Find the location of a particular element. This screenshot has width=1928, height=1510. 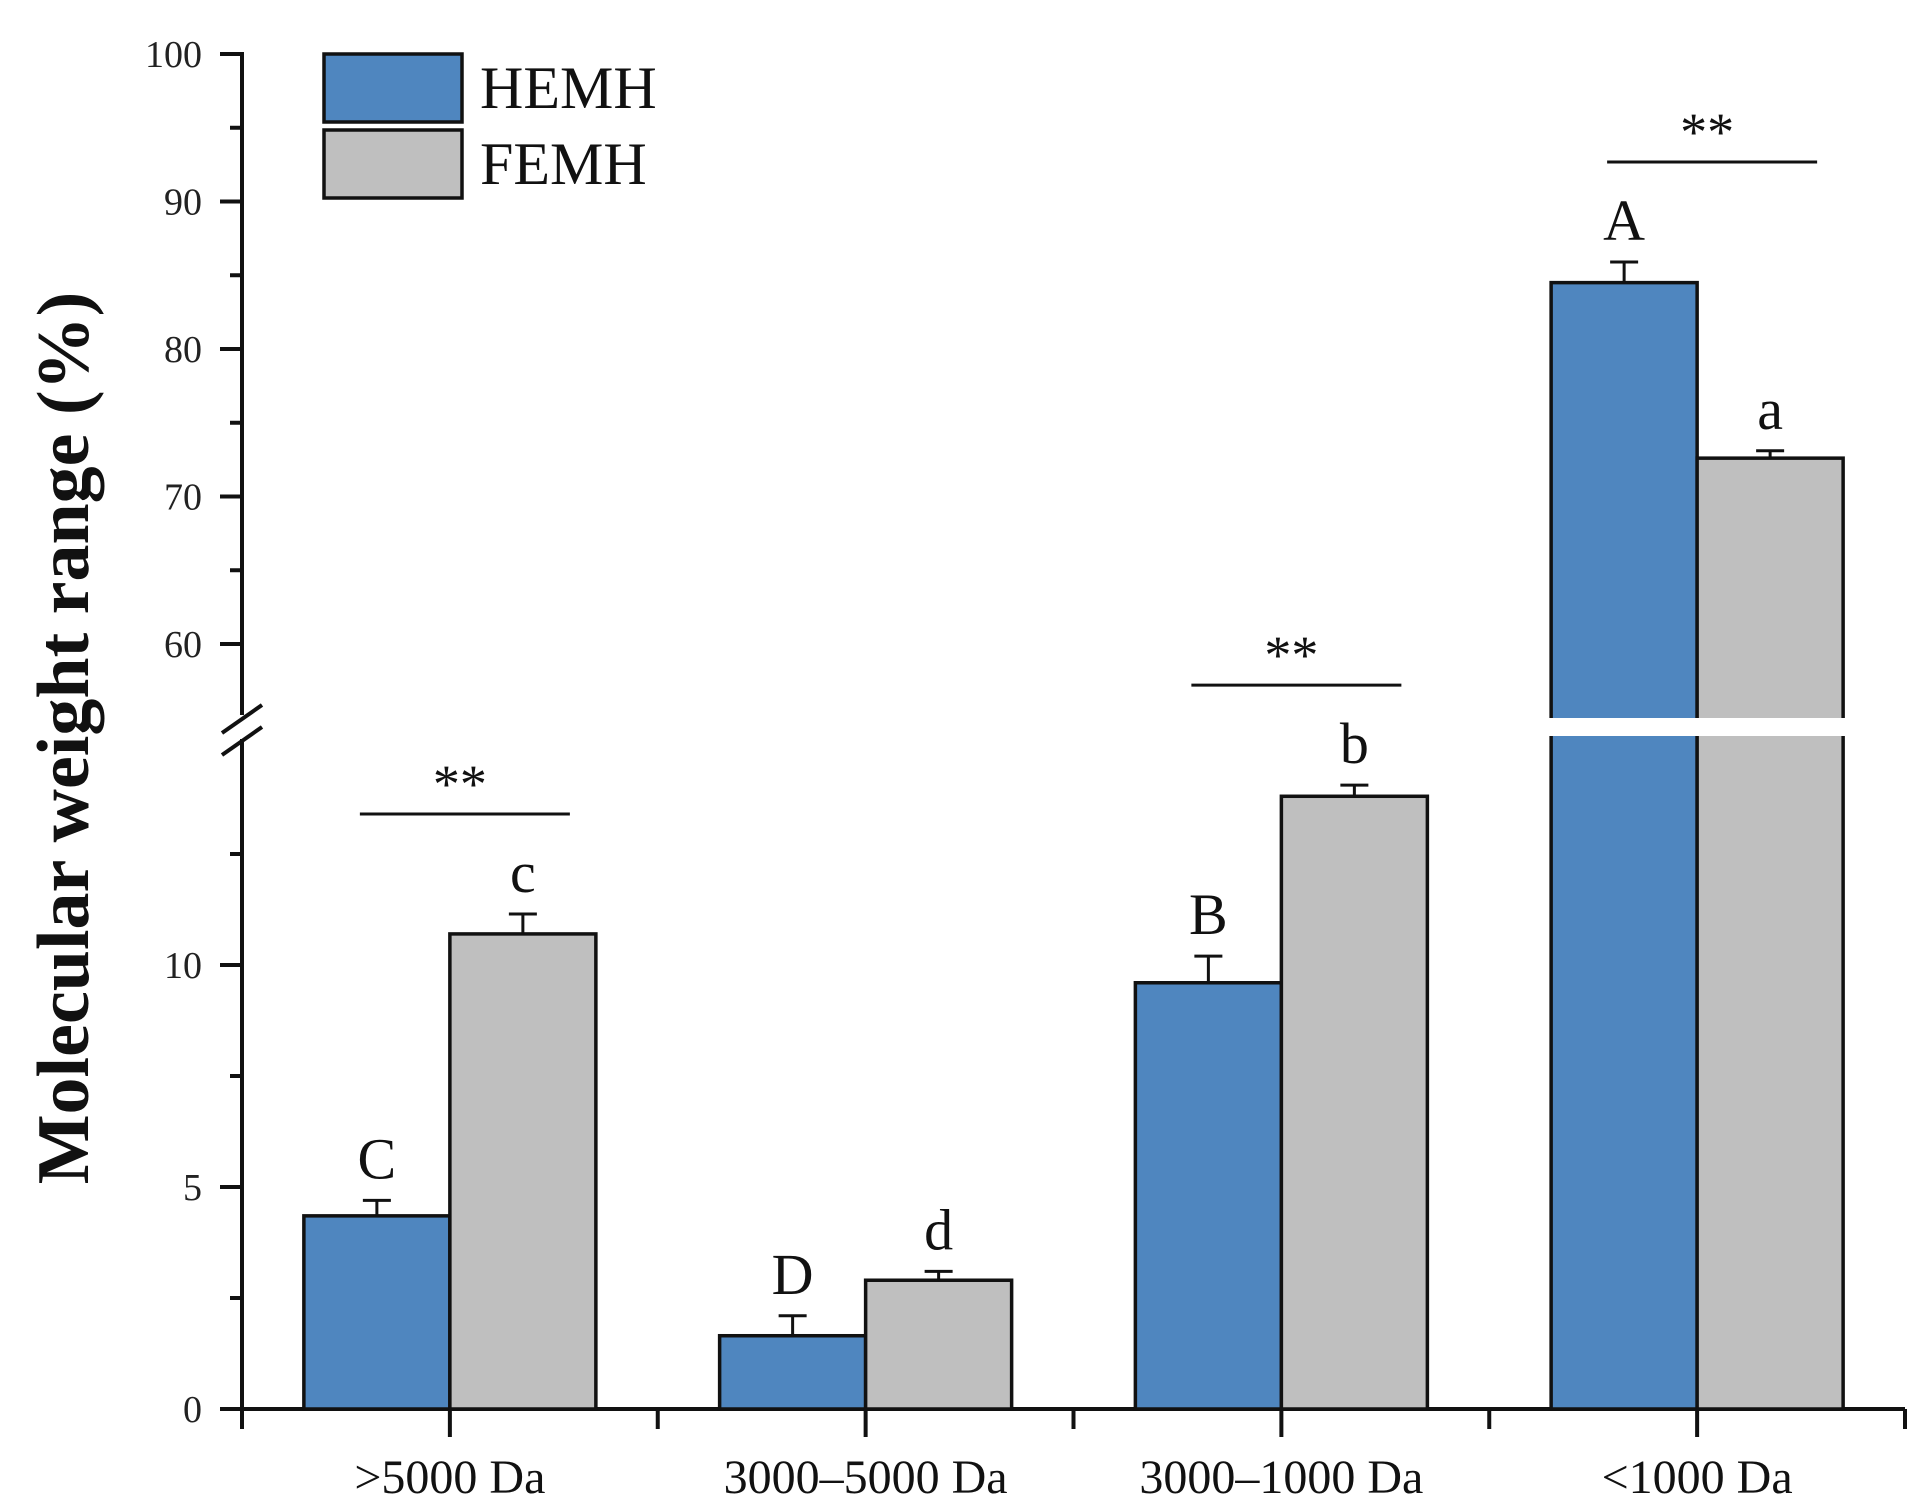

legend: HEMH FEMH is located at coordinates (489, 126).